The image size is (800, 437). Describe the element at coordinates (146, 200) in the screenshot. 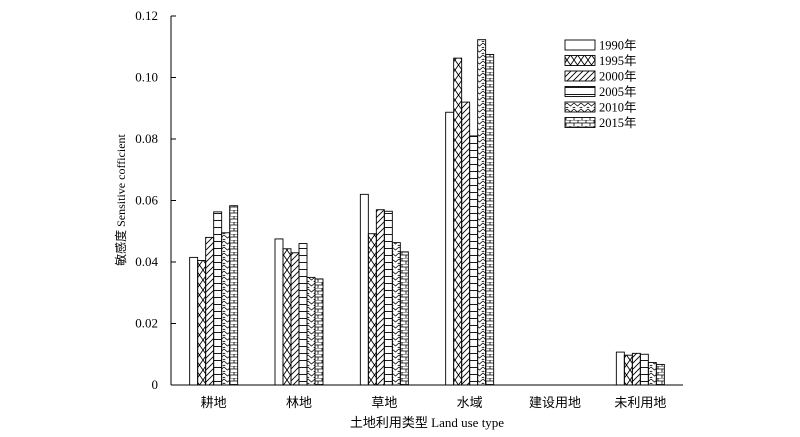

I see `y-tick-label: 0.06` at that location.